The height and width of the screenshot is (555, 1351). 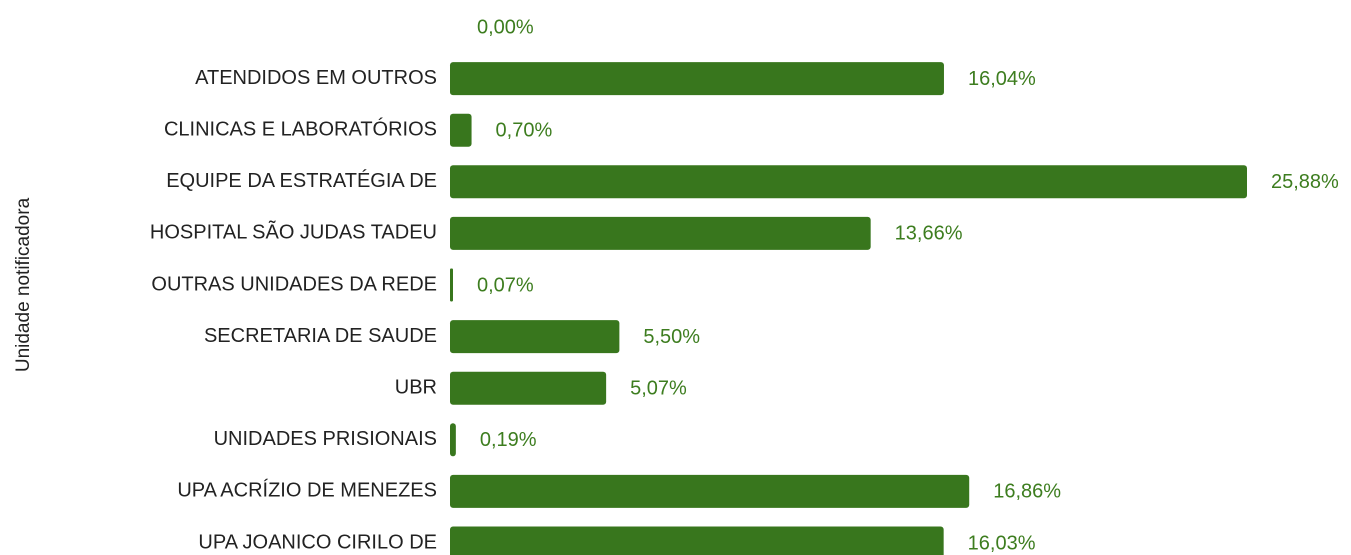 What do you see at coordinates (320, 336) in the screenshot?
I see `category-label: SECRETARIA DE SAUDE` at bounding box center [320, 336].